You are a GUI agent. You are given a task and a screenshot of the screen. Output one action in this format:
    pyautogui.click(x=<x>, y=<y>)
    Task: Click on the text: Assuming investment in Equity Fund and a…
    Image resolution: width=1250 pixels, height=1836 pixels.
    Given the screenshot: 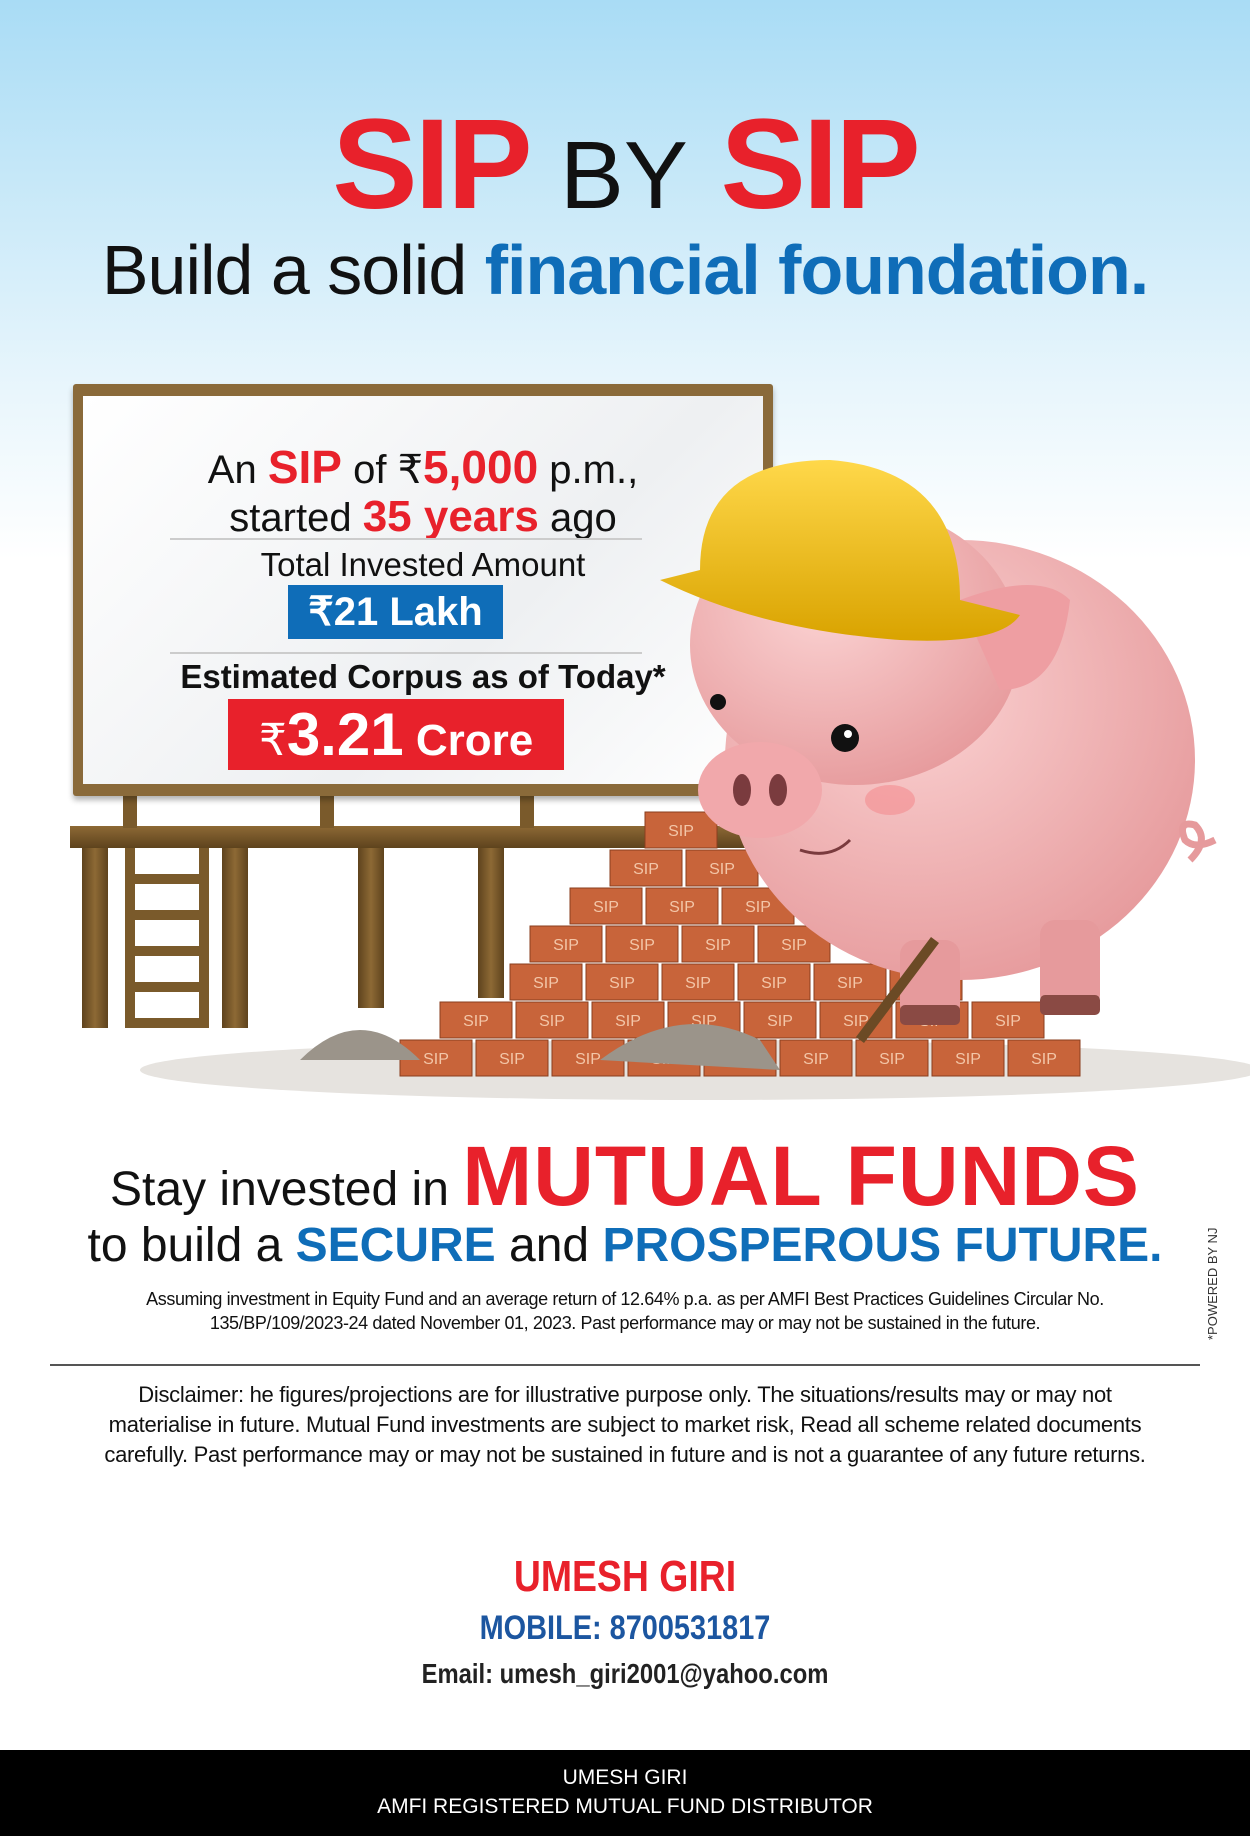 What is the action you would take?
    pyautogui.click(x=625, y=1299)
    